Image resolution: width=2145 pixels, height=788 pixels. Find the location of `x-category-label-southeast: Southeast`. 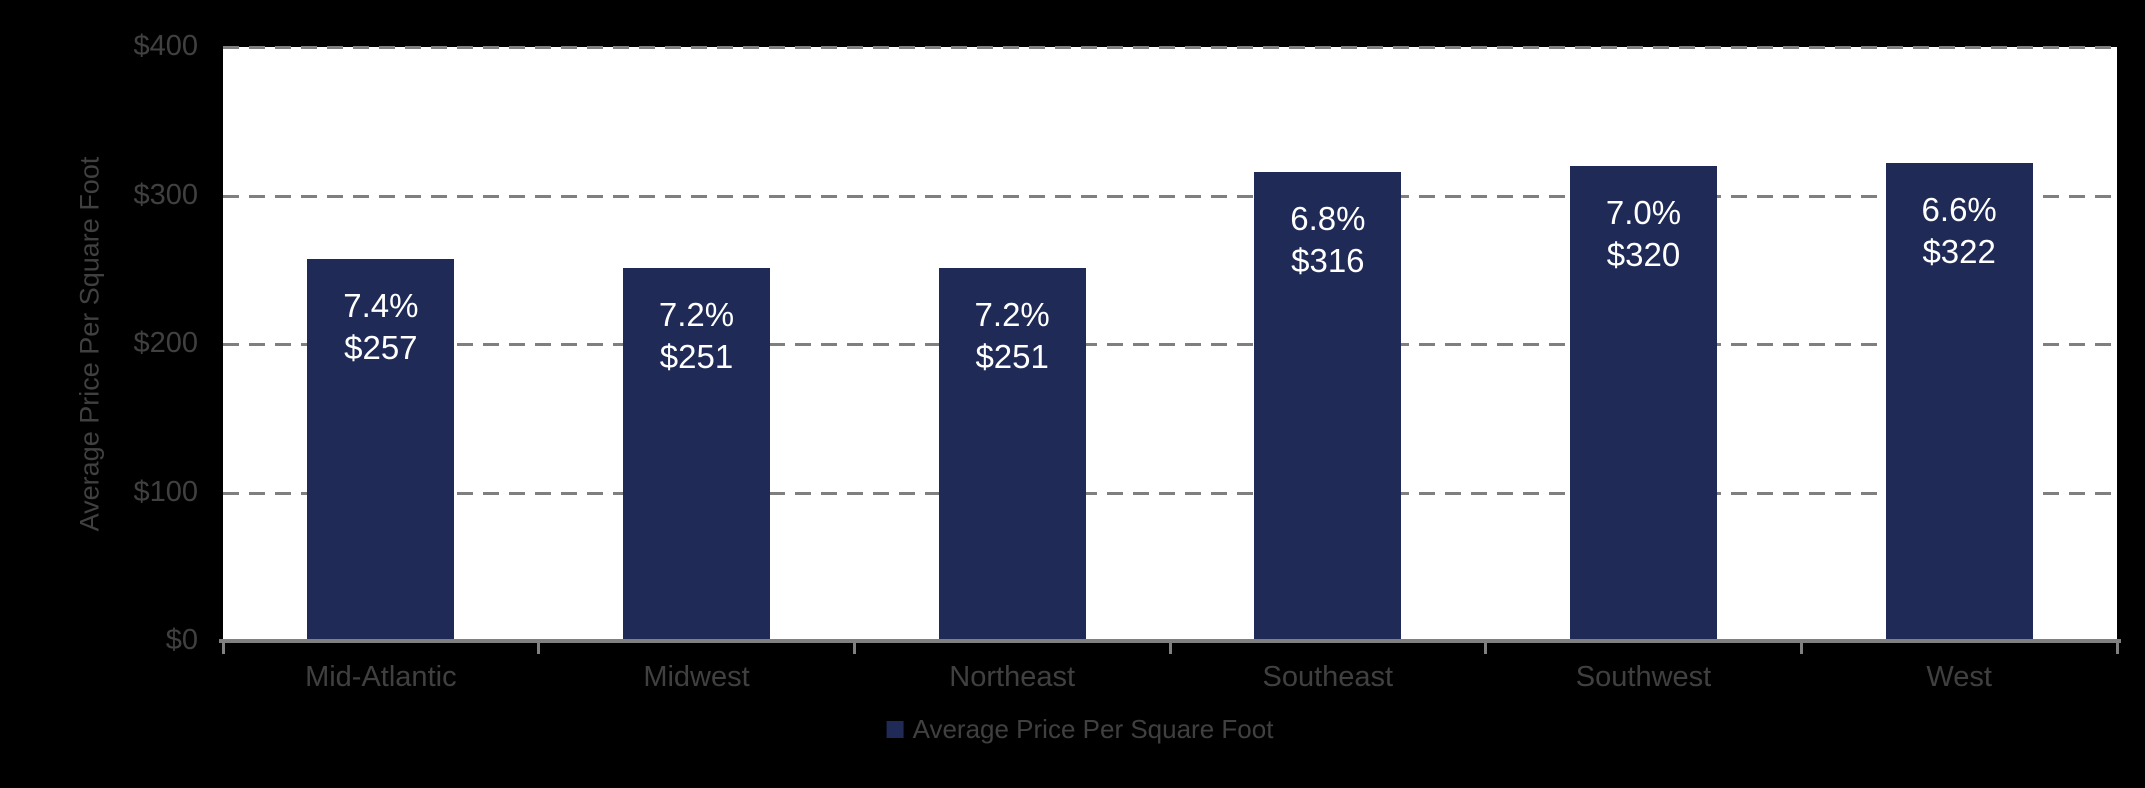

x-category-label-southeast: Southeast is located at coordinates (1328, 677).